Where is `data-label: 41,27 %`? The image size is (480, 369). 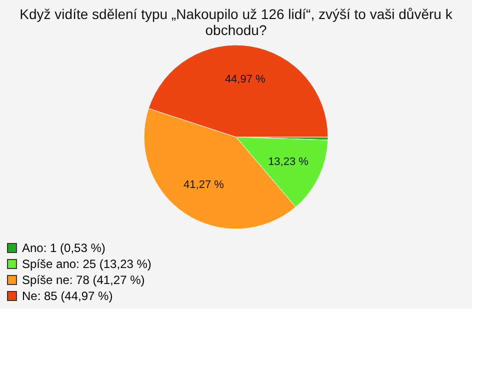 data-label: 41,27 % is located at coordinates (204, 185).